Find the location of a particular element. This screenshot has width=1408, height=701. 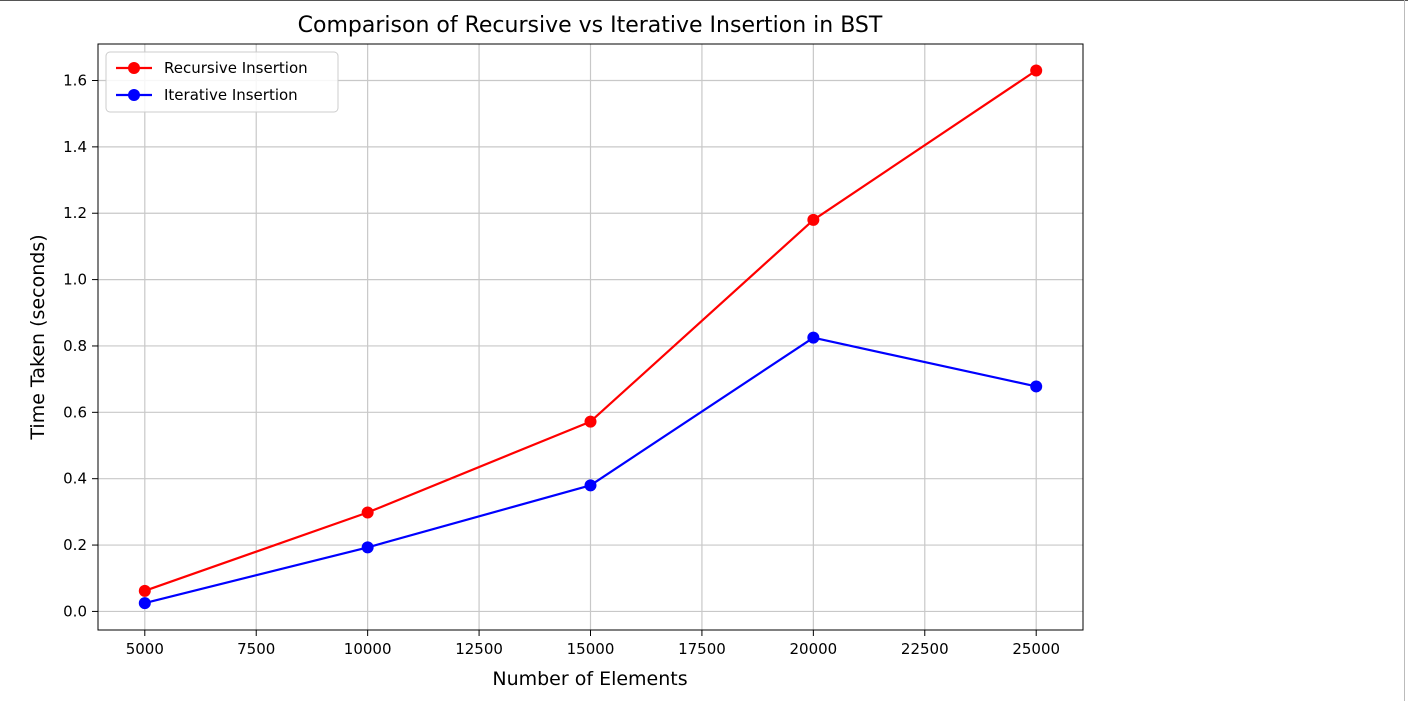

y-axis-ticks: 0.0 0.2 0.4 0.6 0.8 1.0 1.2 1.4 1.6 is located at coordinates (80, 346).